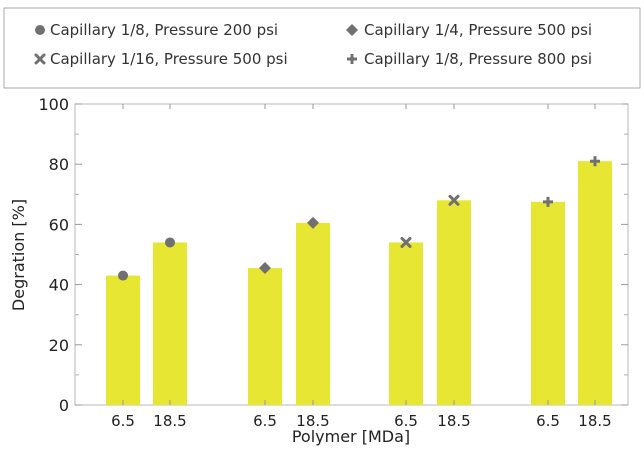  What do you see at coordinates (478, 30) in the screenshot?
I see `legend-label: Capillary 1/4, Pressure 500 psi` at bounding box center [478, 30].